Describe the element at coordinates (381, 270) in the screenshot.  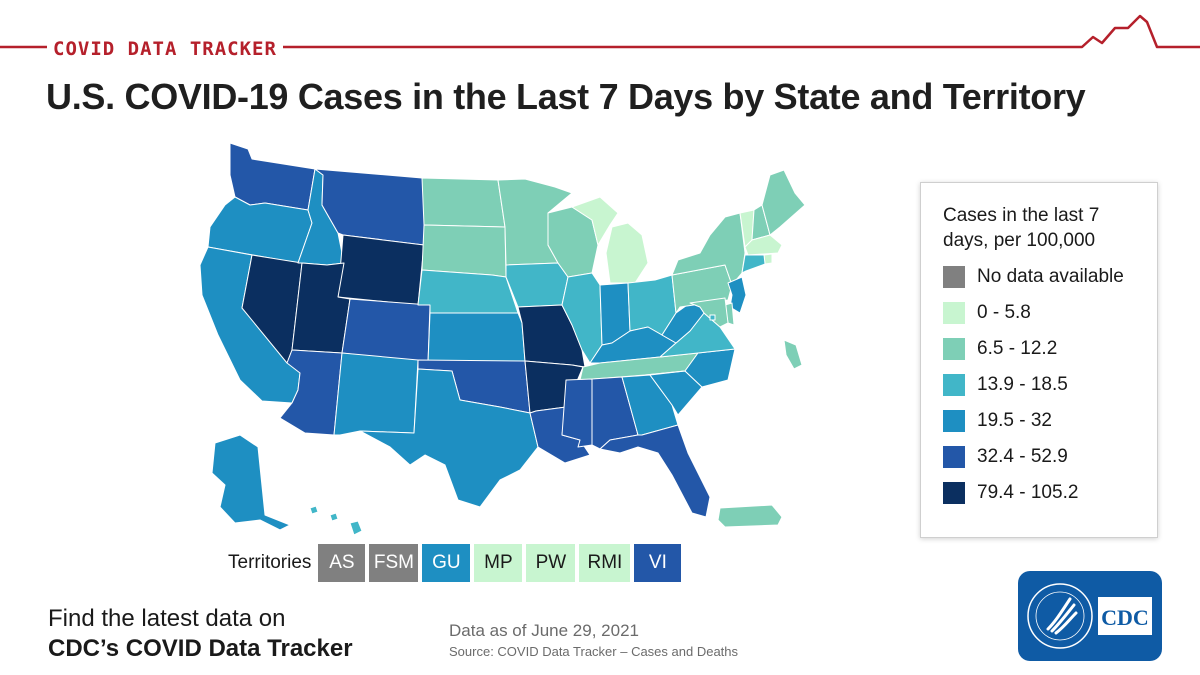
I see `state-WY` at that location.